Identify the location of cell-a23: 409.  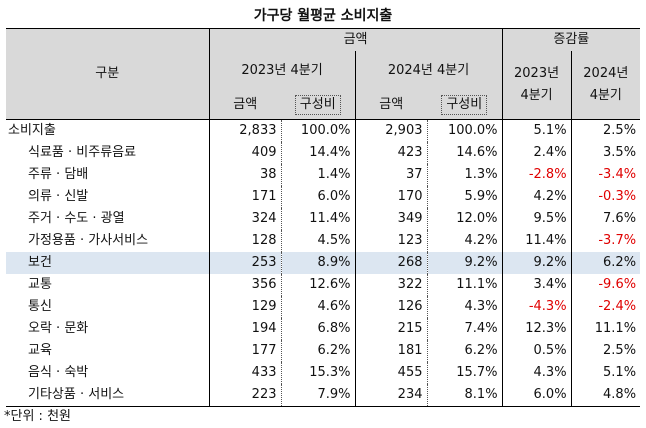
(245, 153).